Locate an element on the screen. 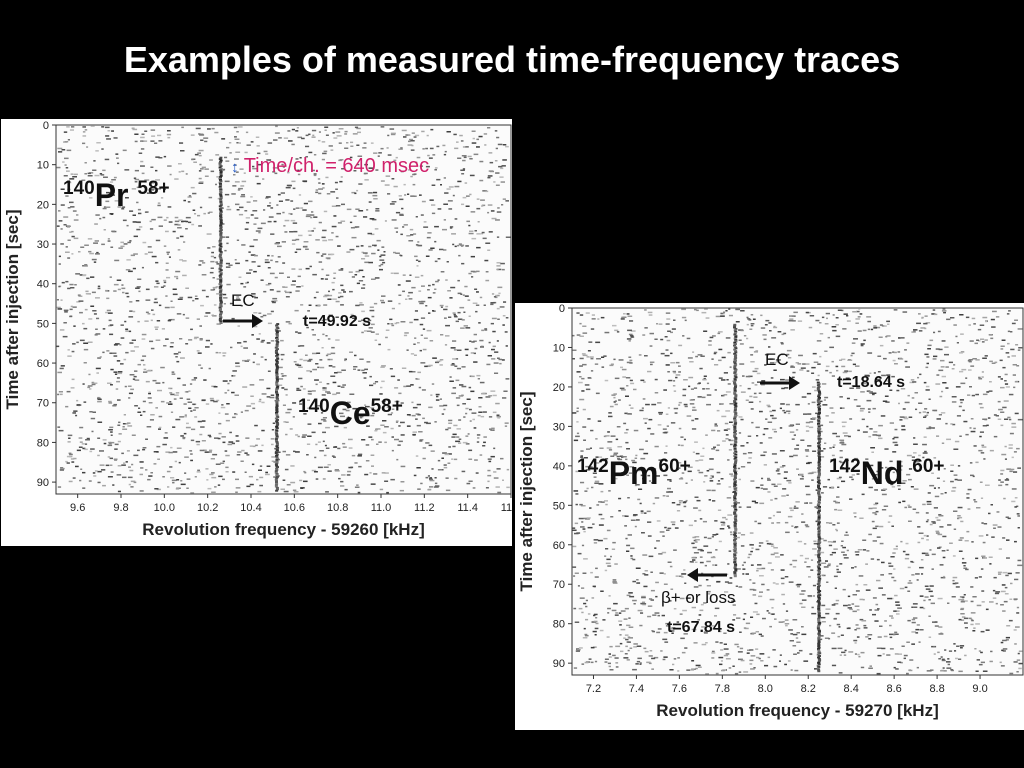 This screenshot has width=1024, height=768. chart-1-ec-arrow-icon is located at coordinates (243, 321).